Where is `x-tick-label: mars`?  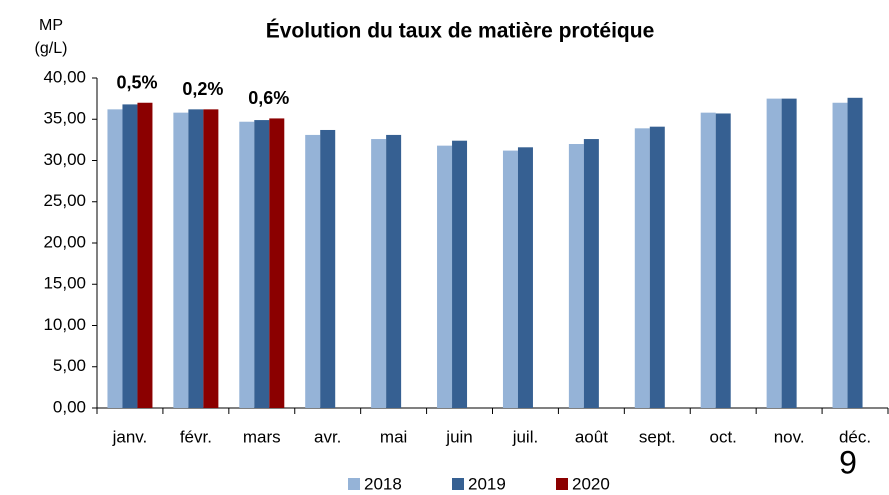 x-tick-label: mars is located at coordinates (262, 436).